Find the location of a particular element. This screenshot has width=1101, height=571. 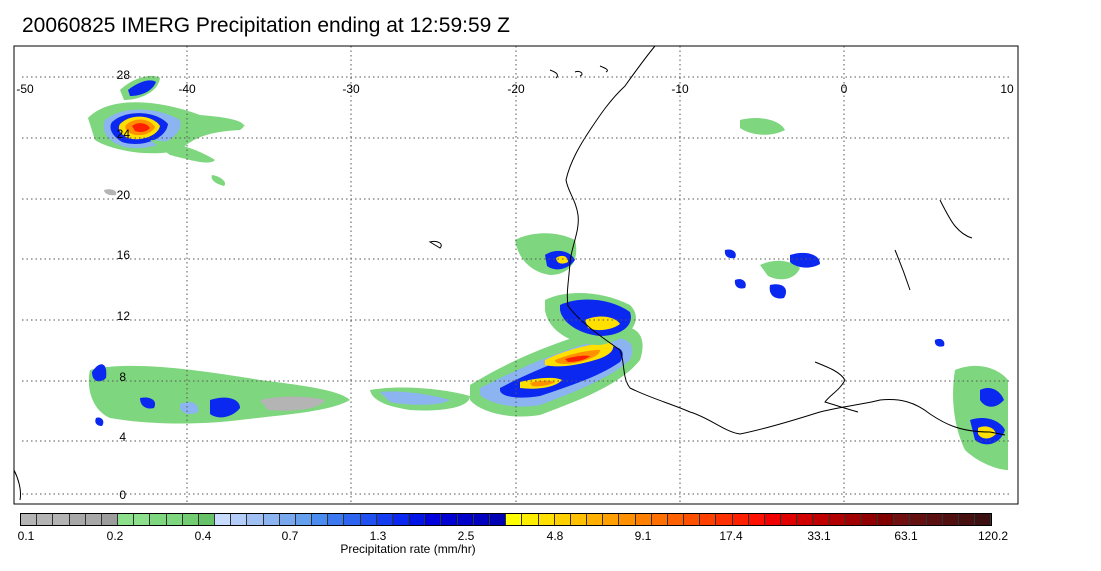

lat-tick-label: 12 is located at coordinates (124, 316).